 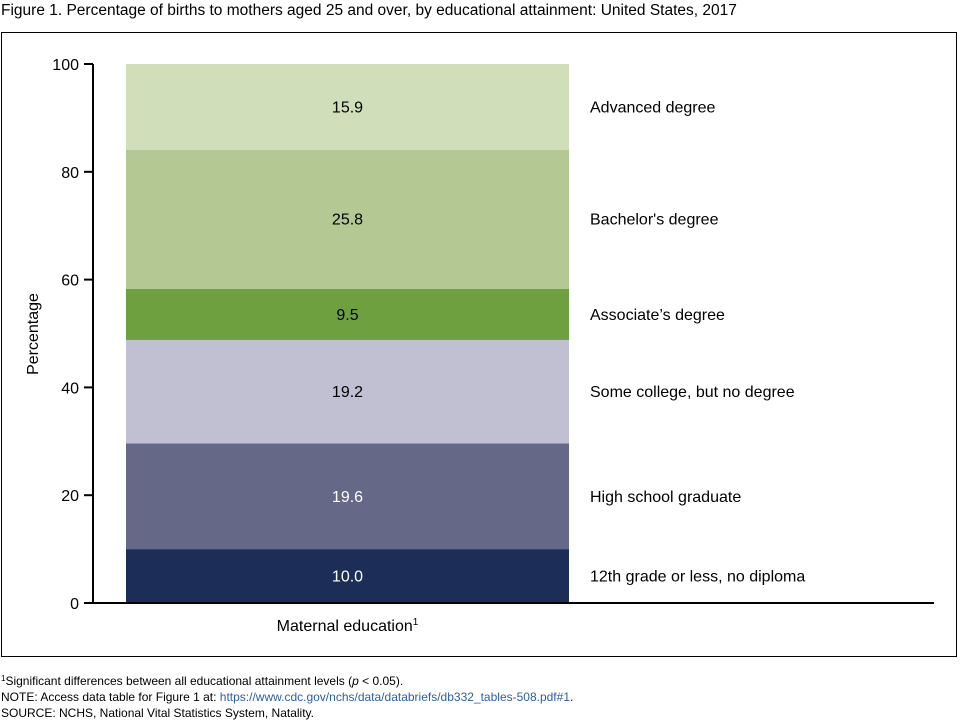 I want to click on legend-label-3: Some college, but no degree, so click(x=692, y=392).